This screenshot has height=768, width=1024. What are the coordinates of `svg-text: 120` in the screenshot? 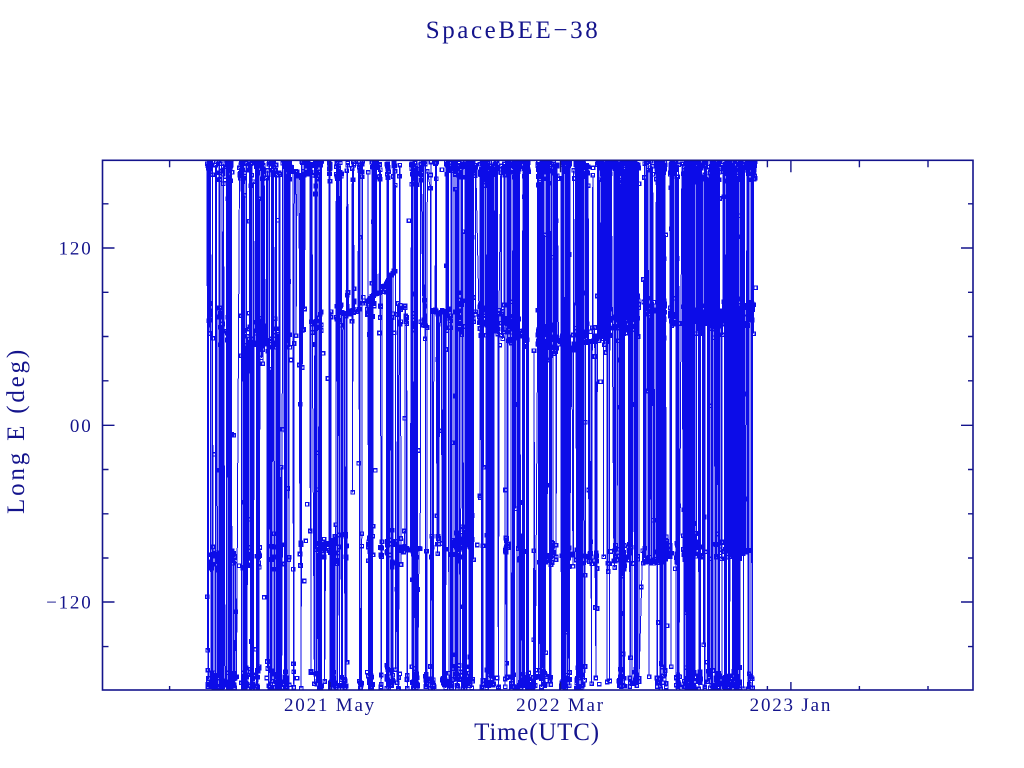 It's located at (76, 249).